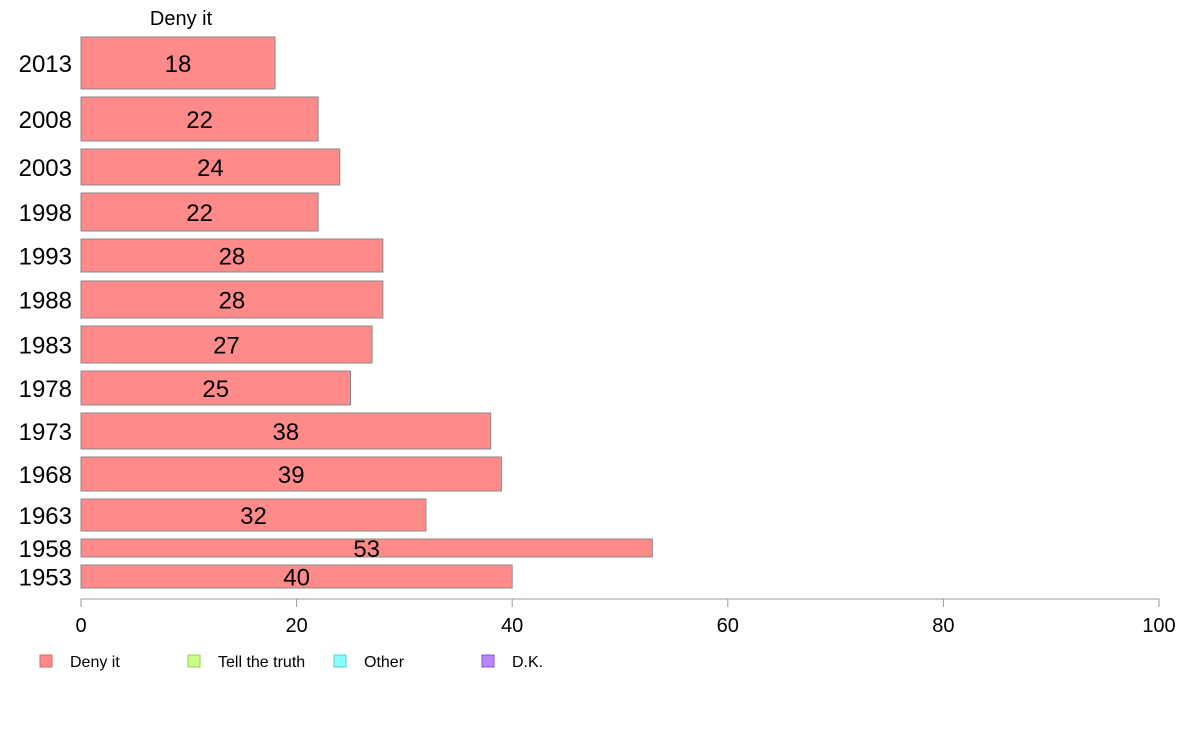  What do you see at coordinates (384, 662) in the screenshot?
I see `legend-label-2: Other` at bounding box center [384, 662].